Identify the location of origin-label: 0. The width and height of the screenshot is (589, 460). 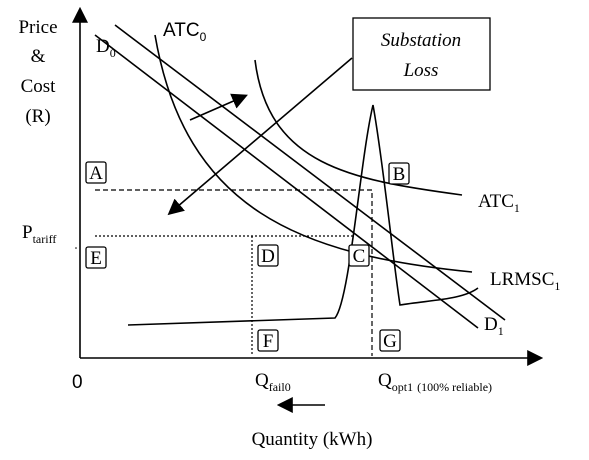
(77, 382).